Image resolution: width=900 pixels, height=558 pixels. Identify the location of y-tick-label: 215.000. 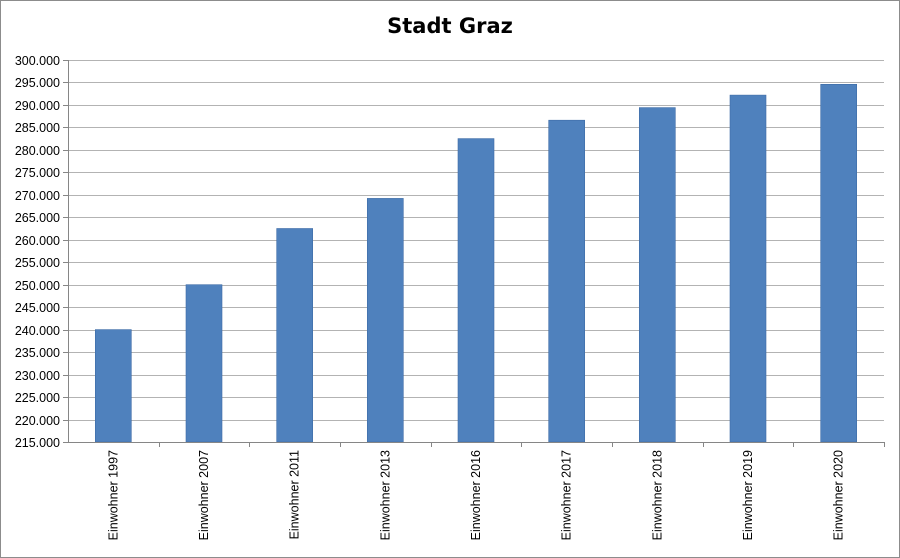
(37, 443).